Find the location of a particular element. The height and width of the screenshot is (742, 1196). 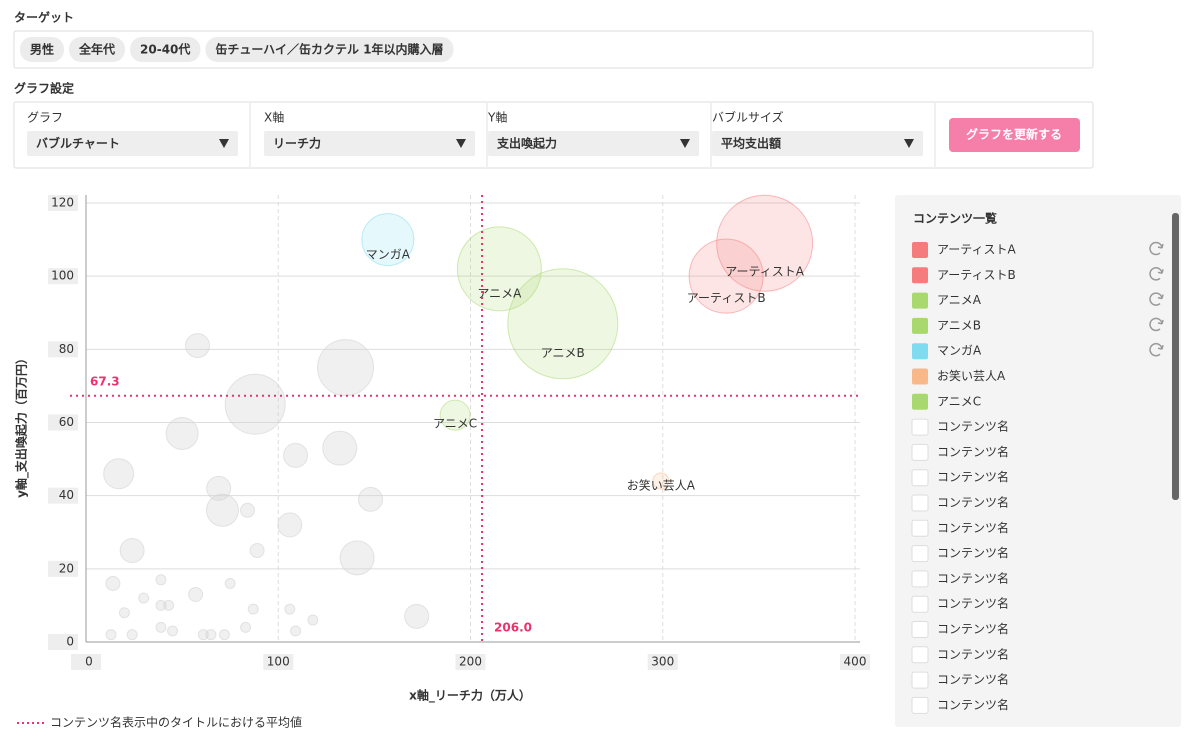

field-label: X軸 is located at coordinates (274, 118).